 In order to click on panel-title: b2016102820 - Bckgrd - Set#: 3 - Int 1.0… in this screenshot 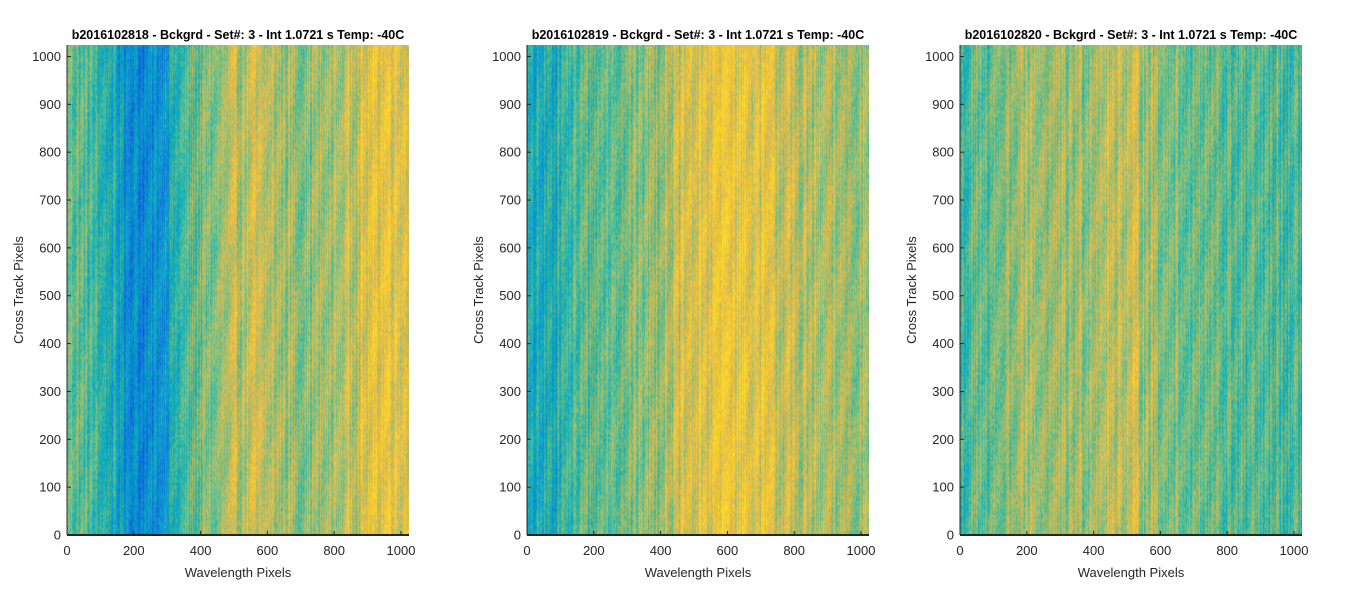, I will do `click(1131, 35)`.